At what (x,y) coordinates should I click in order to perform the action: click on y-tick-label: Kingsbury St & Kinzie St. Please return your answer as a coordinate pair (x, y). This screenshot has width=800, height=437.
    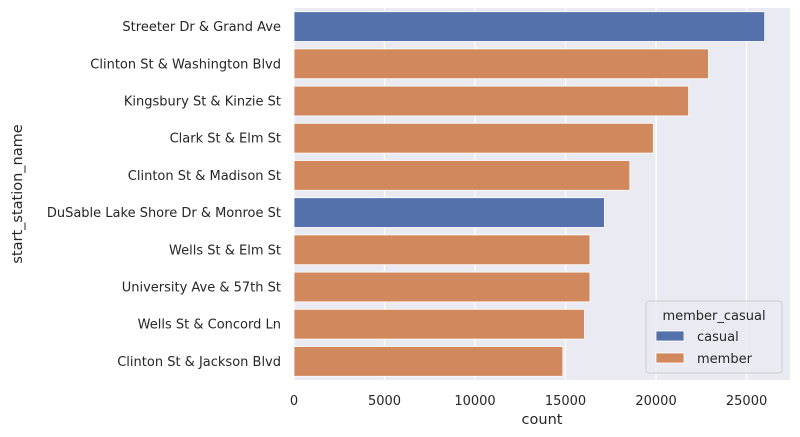
    Looking at the image, I should click on (202, 102).